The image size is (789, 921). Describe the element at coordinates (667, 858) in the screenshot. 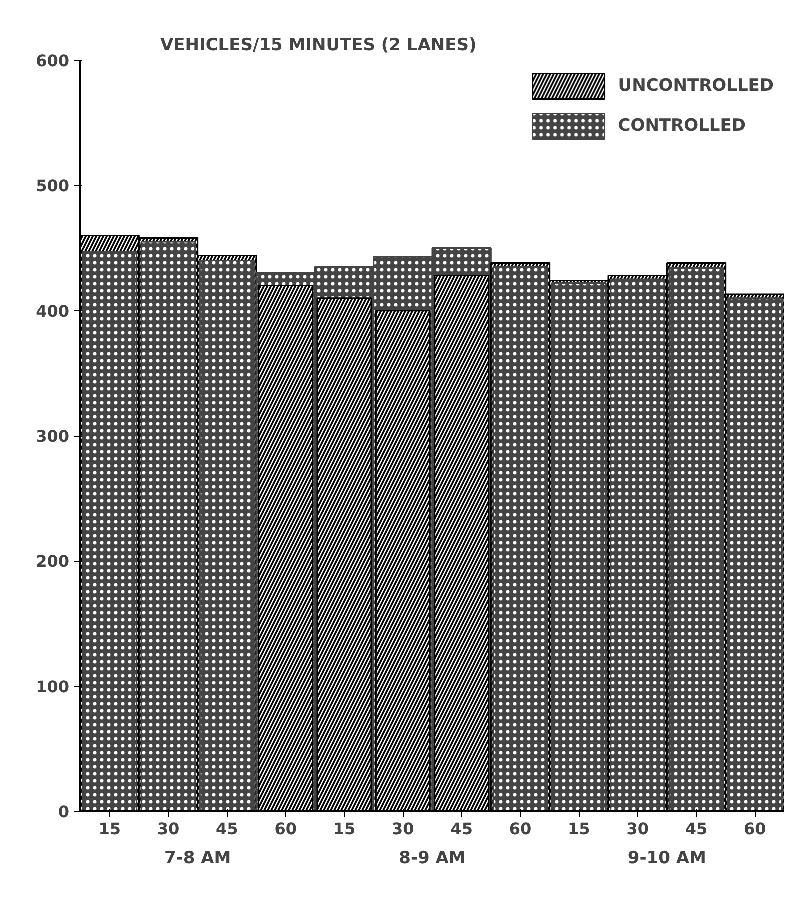

I see `text: 9-10 AM` at that location.